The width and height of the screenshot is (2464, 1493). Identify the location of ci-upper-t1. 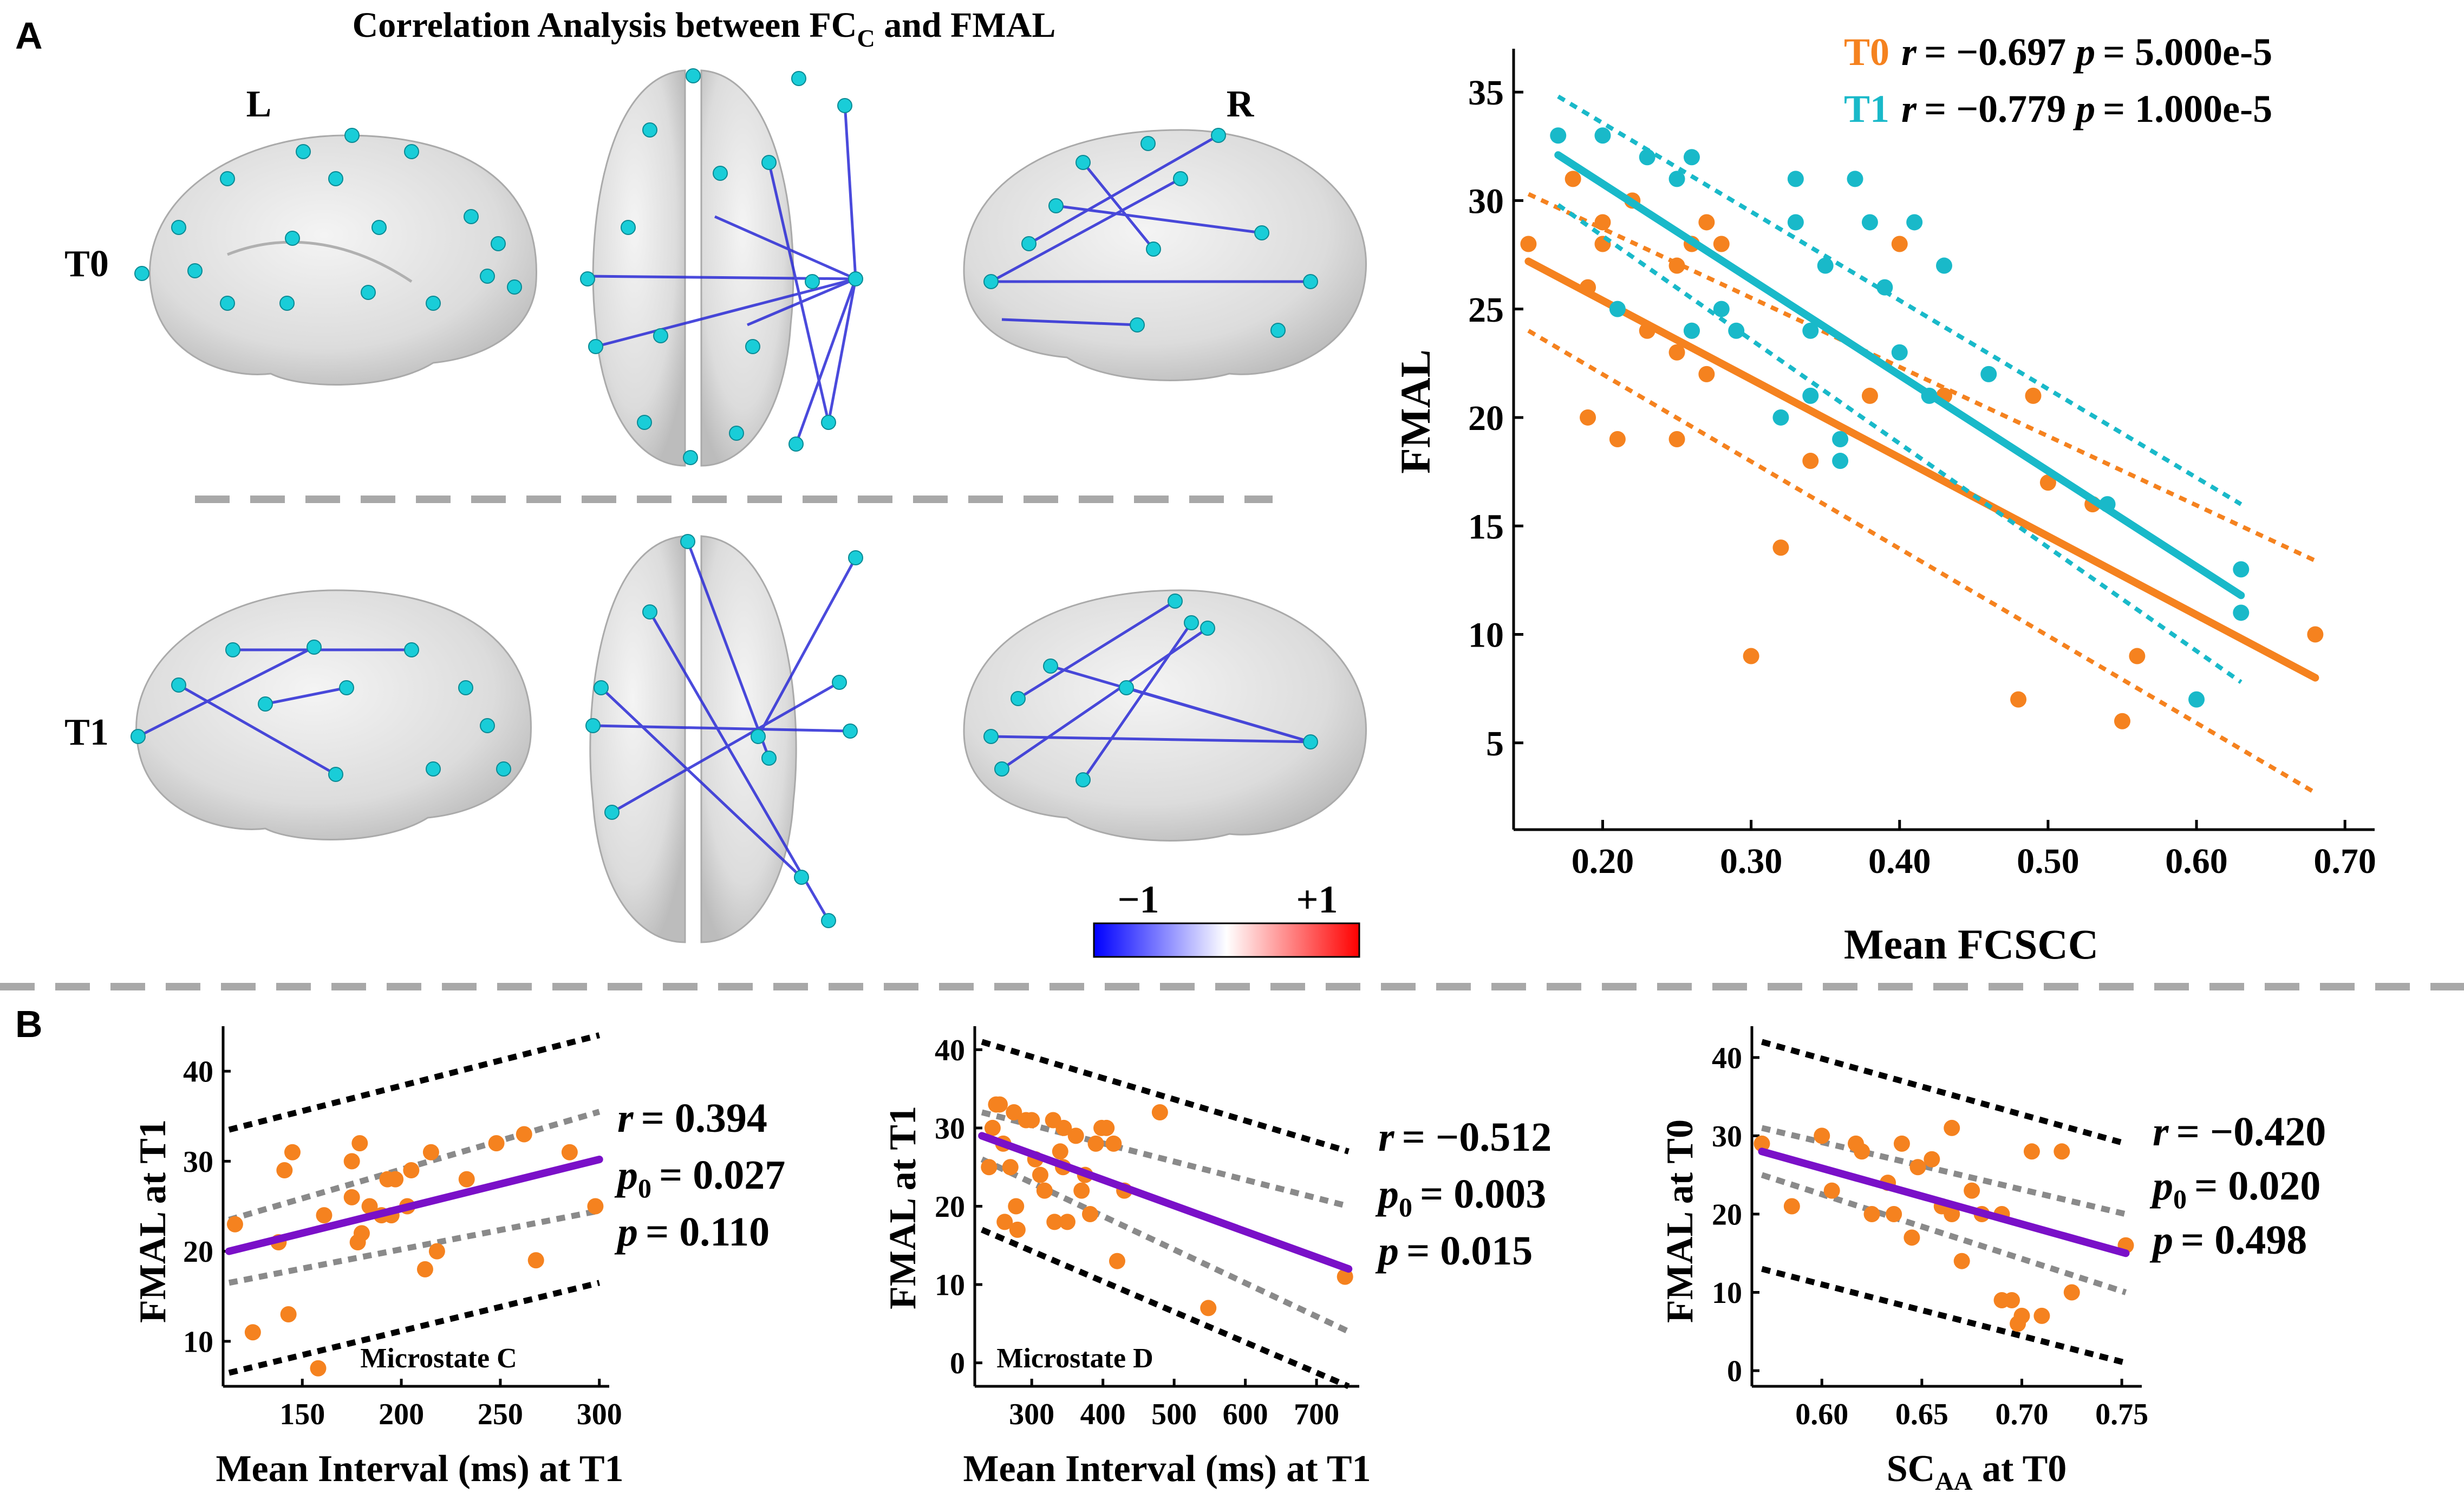
(1900, 300).